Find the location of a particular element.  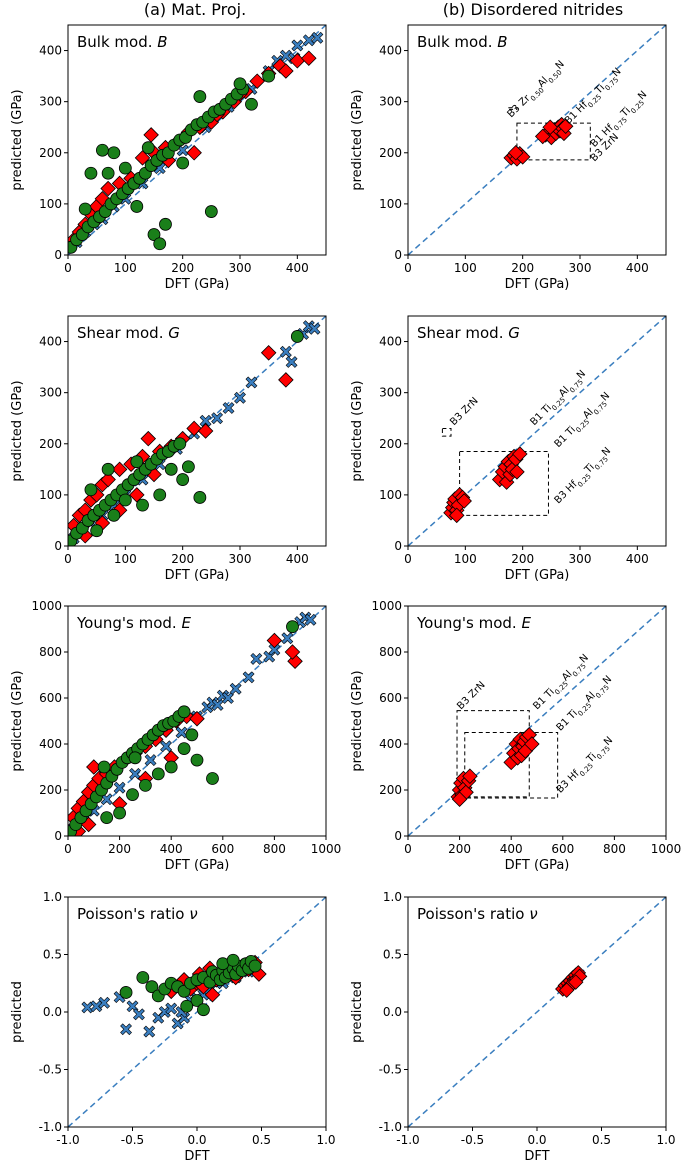

annotation-label: B3 Hf0.25Ti0.75N is located at coordinates (586, 766).